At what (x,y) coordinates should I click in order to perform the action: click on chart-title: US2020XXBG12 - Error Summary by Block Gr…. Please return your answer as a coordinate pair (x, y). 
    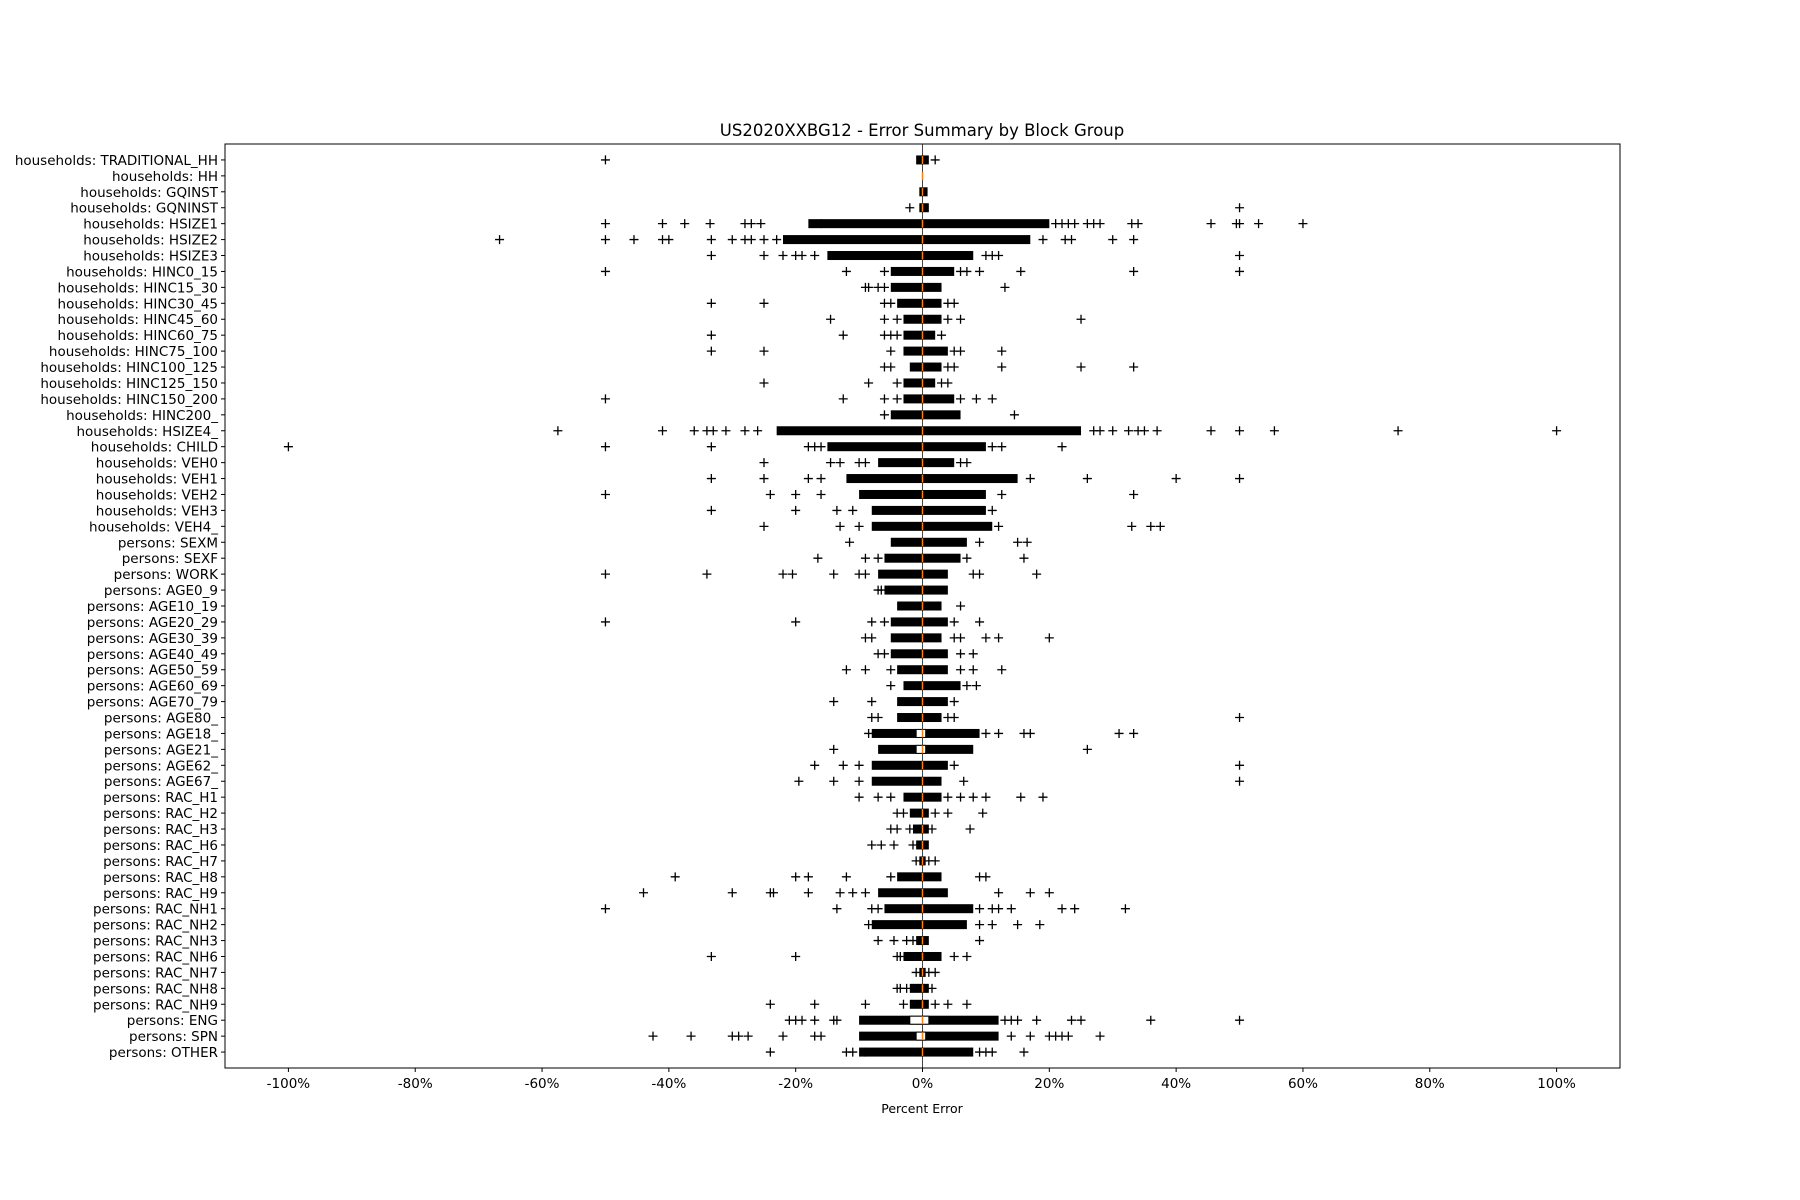
    Looking at the image, I should click on (922, 130).